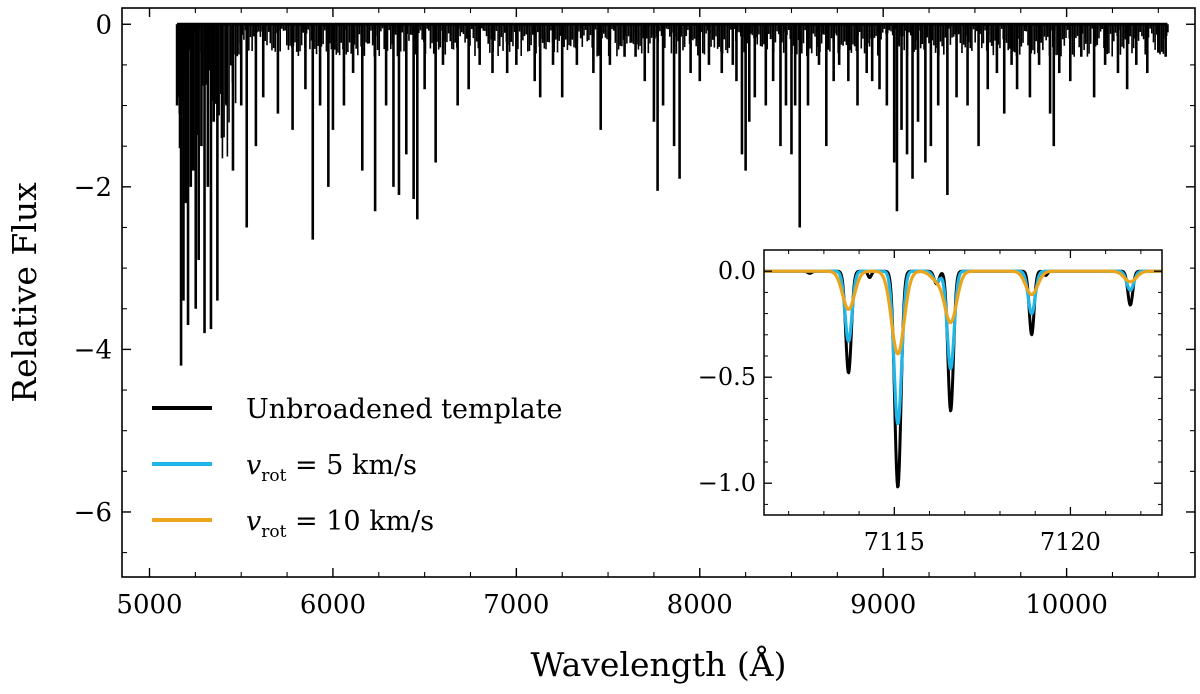 The width and height of the screenshot is (1200, 694). What do you see at coordinates (659, 664) in the screenshot?
I see `x-axis-title: Wavelength (Å)` at bounding box center [659, 664].